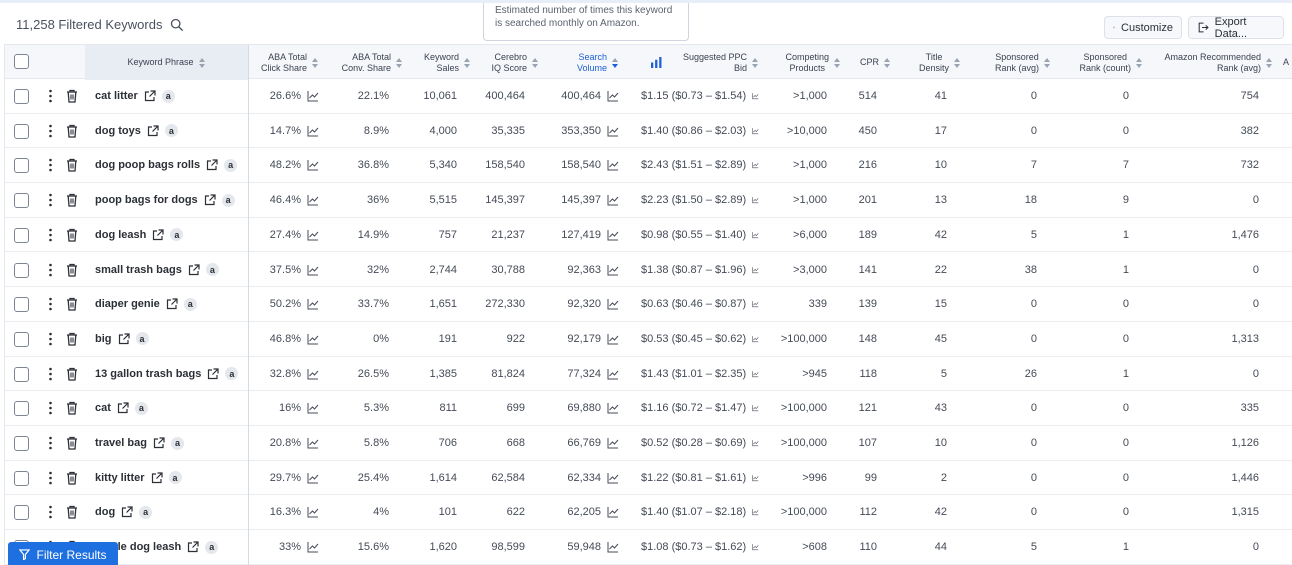  Describe the element at coordinates (118, 130) in the screenshot. I see `keyword-text: dog toys` at that location.